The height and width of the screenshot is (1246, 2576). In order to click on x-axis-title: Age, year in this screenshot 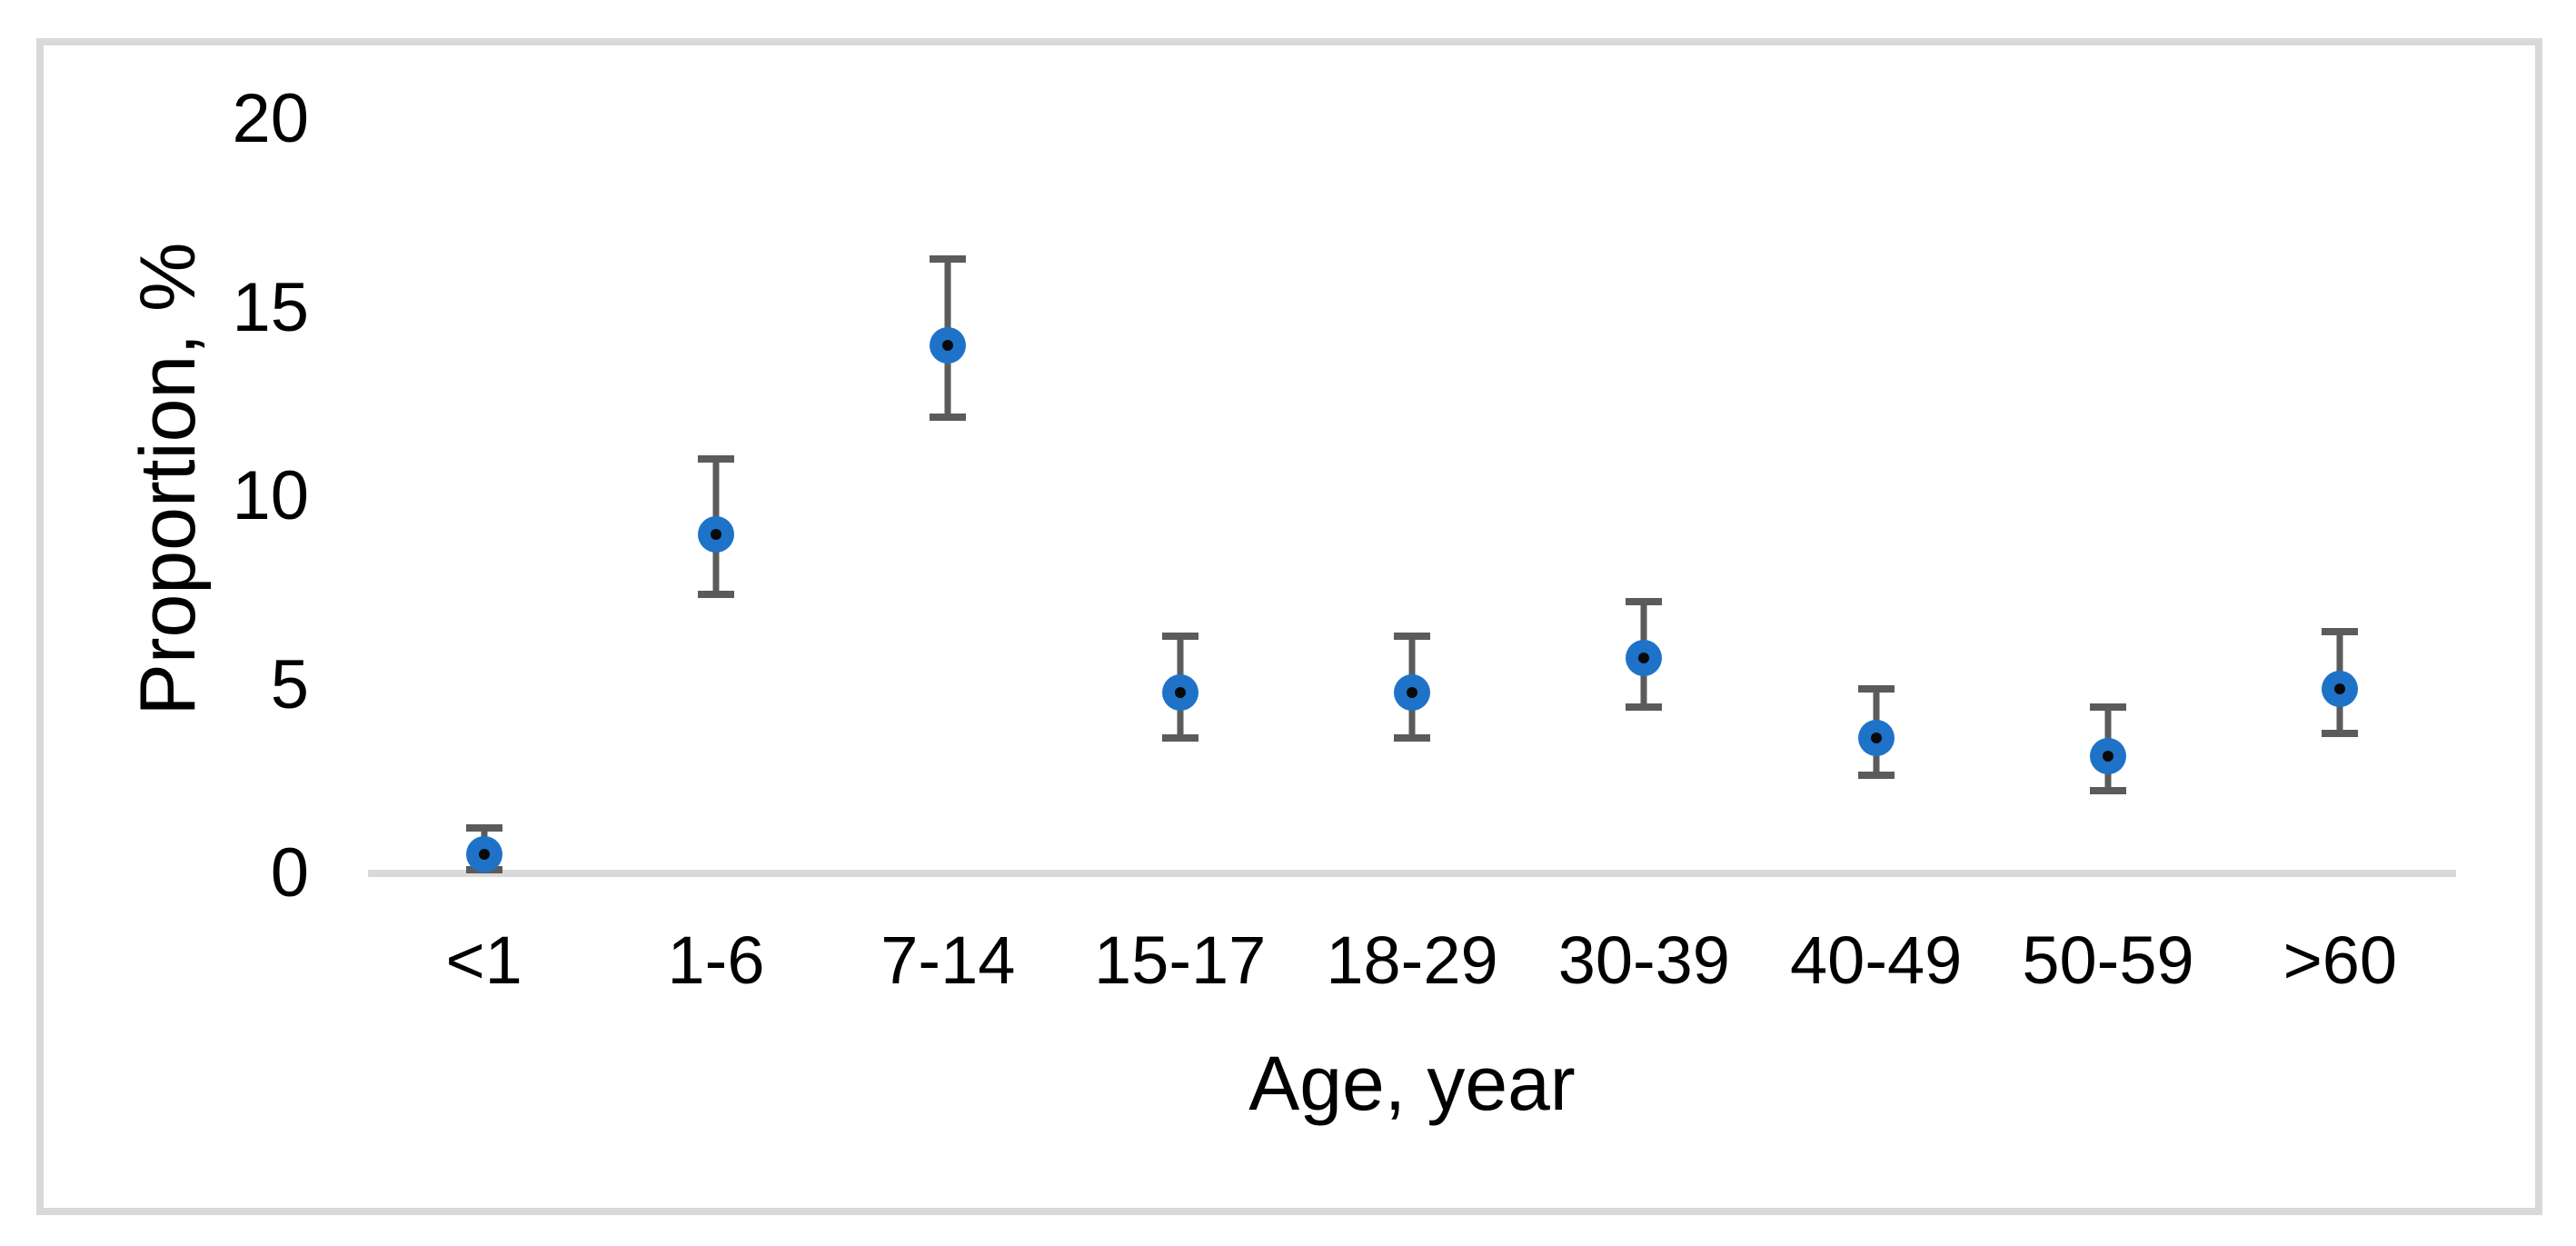, I will do `click(1412, 1083)`.